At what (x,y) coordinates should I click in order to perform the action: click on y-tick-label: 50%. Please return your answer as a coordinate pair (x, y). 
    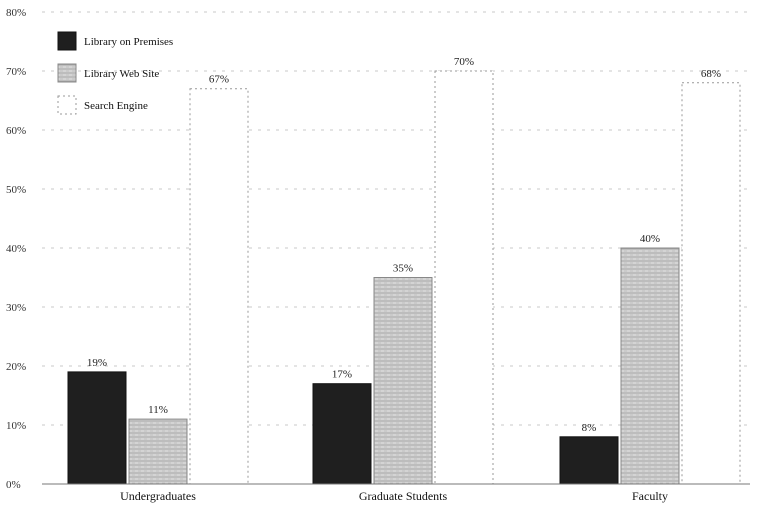
    Looking at the image, I should click on (16, 190).